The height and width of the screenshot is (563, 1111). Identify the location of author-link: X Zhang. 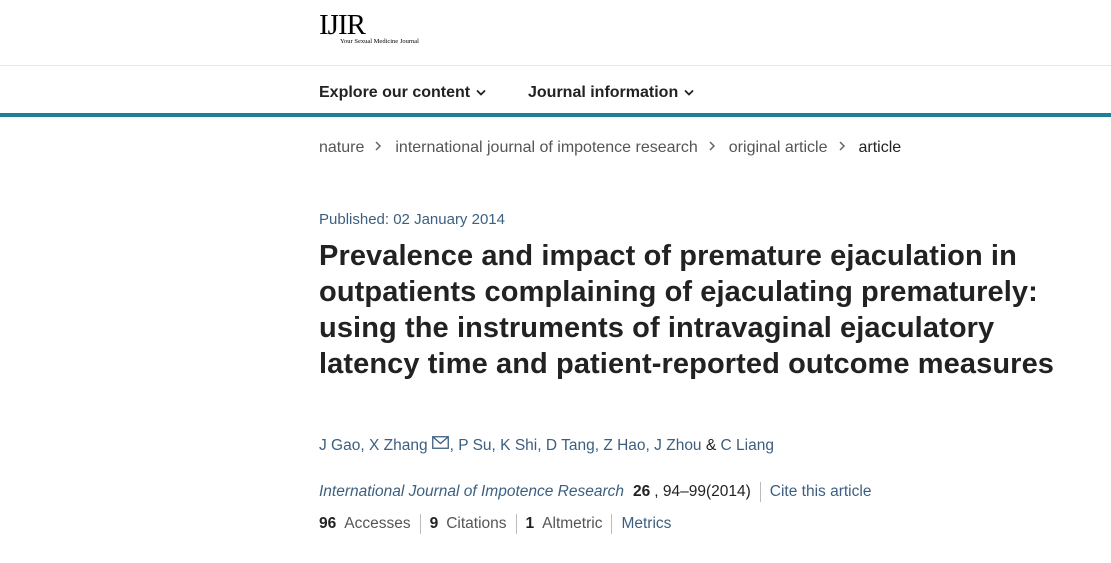
(398, 445).